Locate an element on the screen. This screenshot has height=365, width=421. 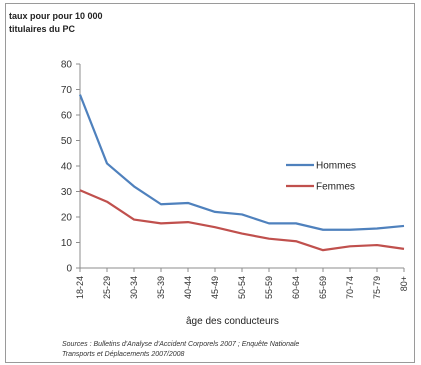
y-tick-label: 0 is located at coordinates (69, 269).